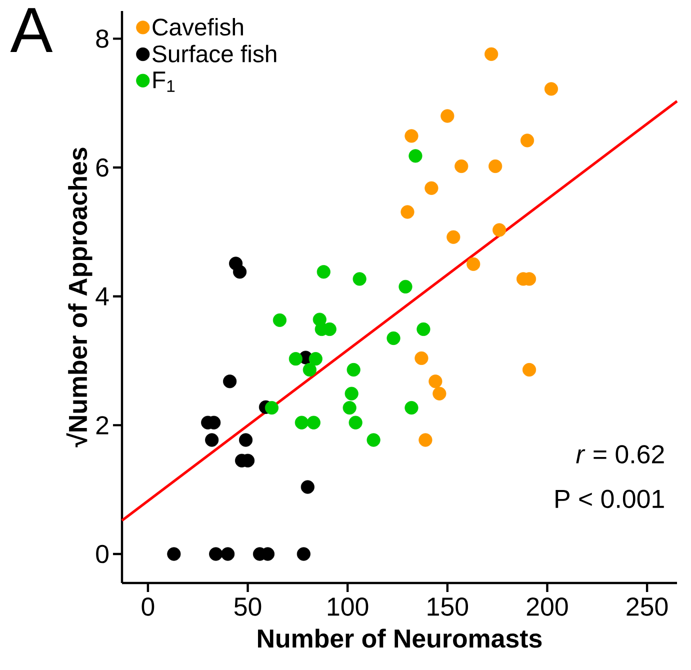 This screenshot has height=670, width=691. I want to click on legend-label: Surface fish, so click(214, 53).